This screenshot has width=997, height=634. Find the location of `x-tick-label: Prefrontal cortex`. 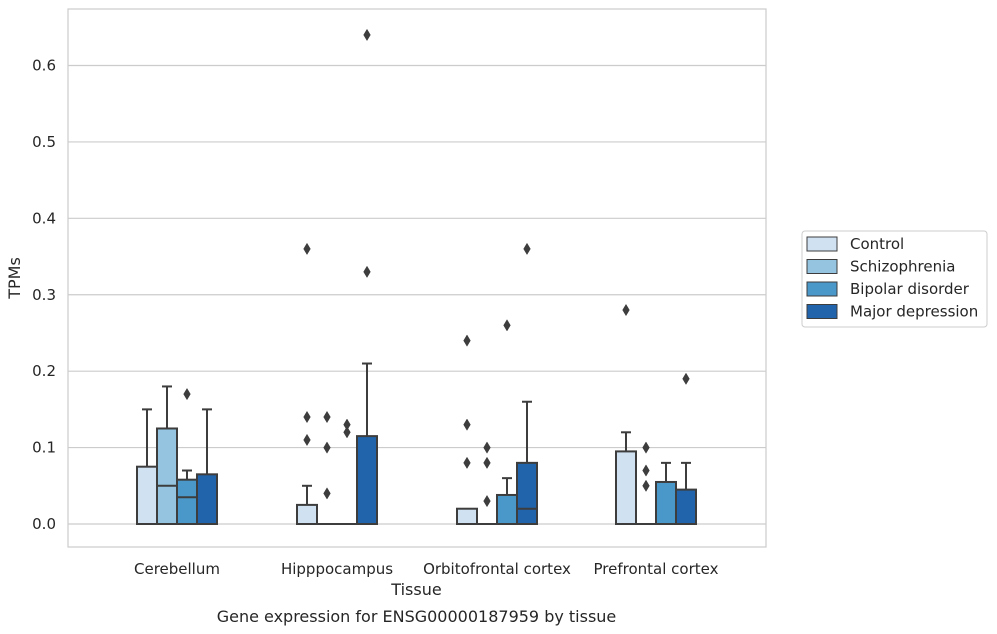

x-tick-label: Prefrontal cortex is located at coordinates (656, 569).